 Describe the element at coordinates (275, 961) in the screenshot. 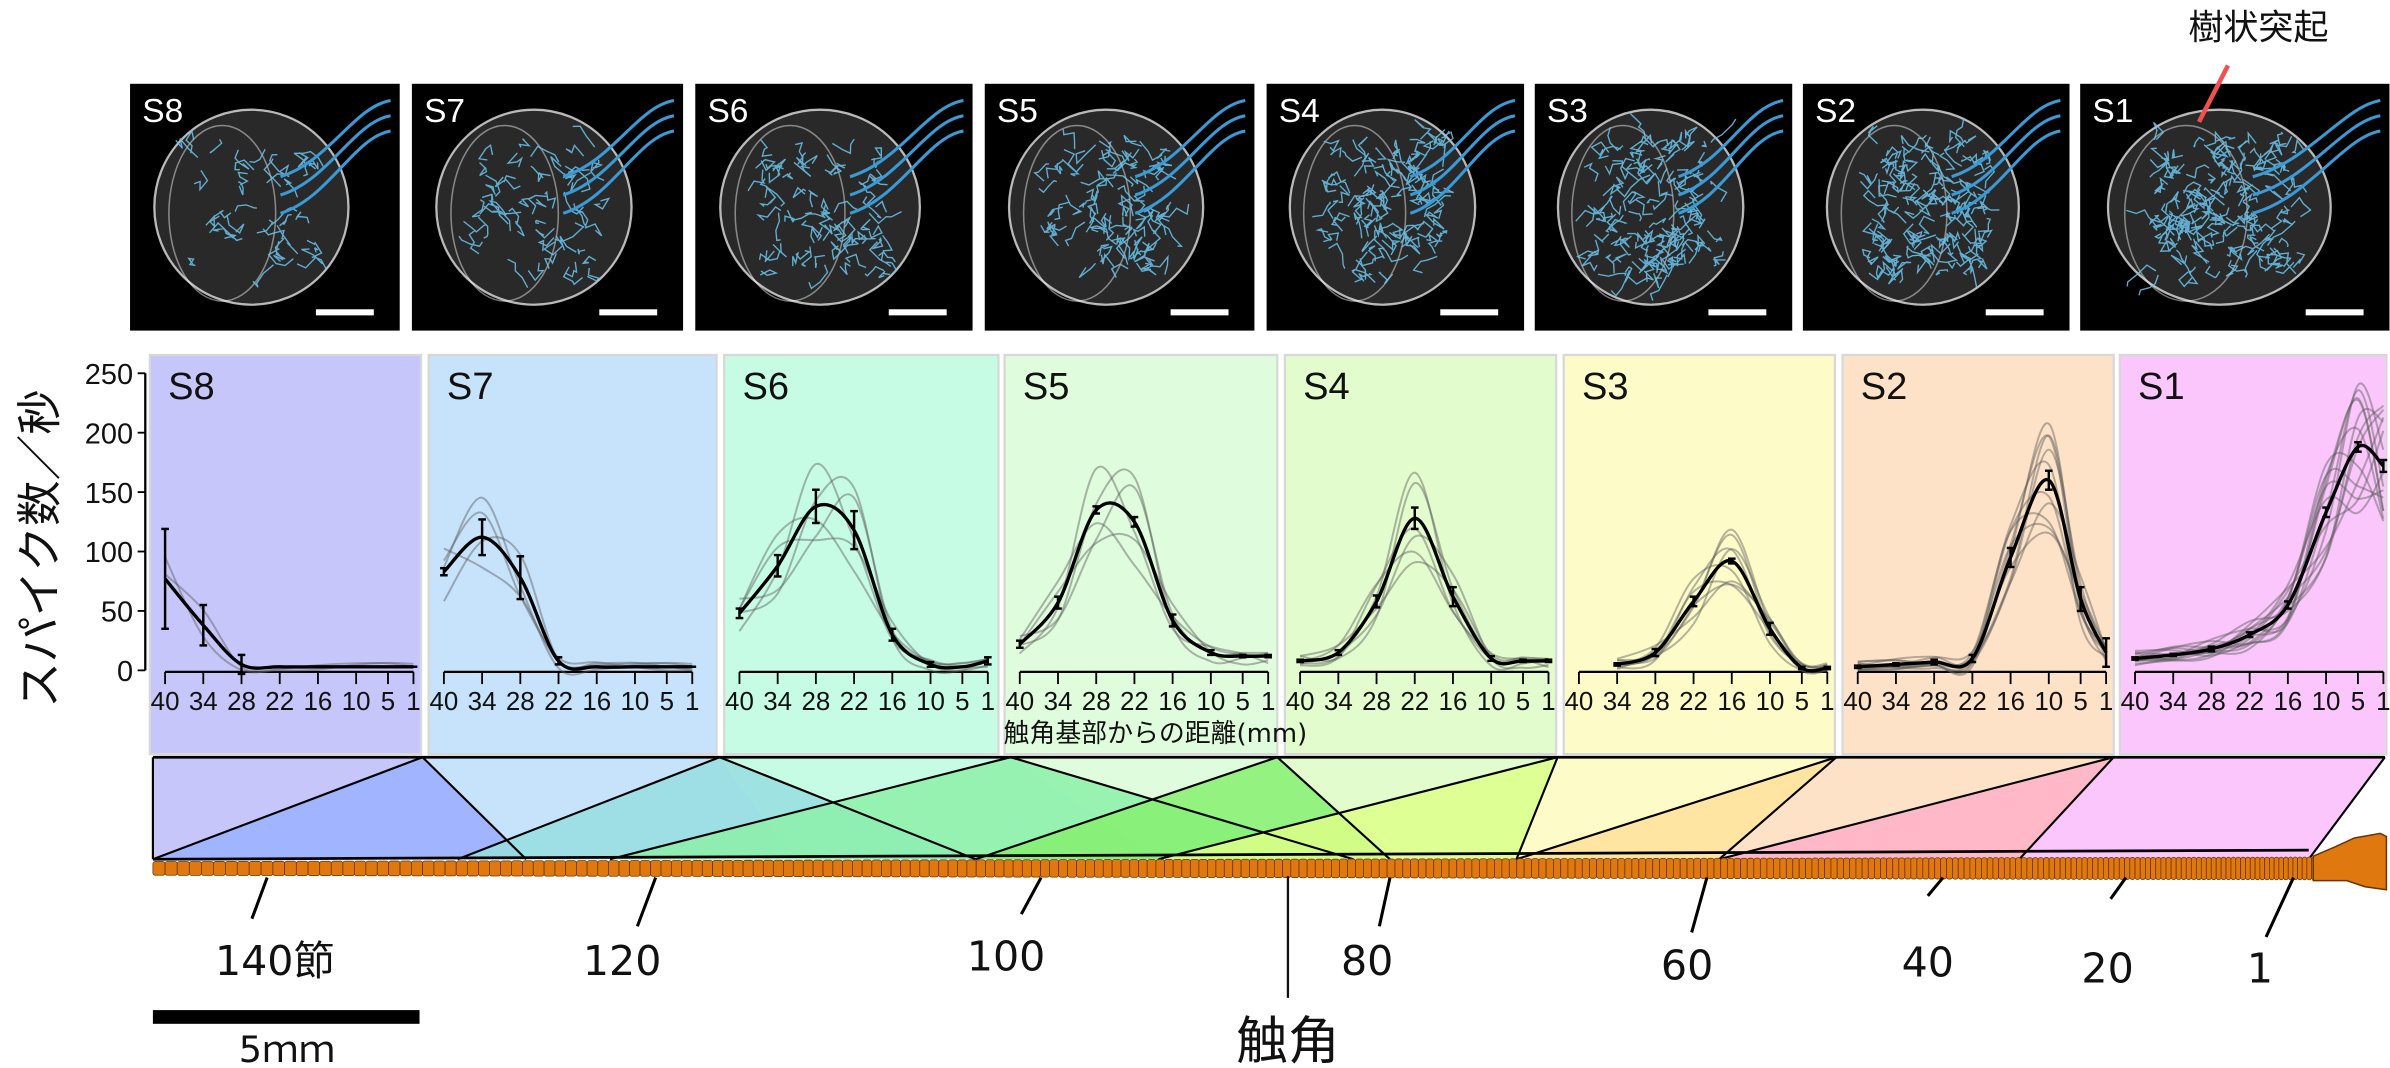

I see `segment-label: 140節` at that location.